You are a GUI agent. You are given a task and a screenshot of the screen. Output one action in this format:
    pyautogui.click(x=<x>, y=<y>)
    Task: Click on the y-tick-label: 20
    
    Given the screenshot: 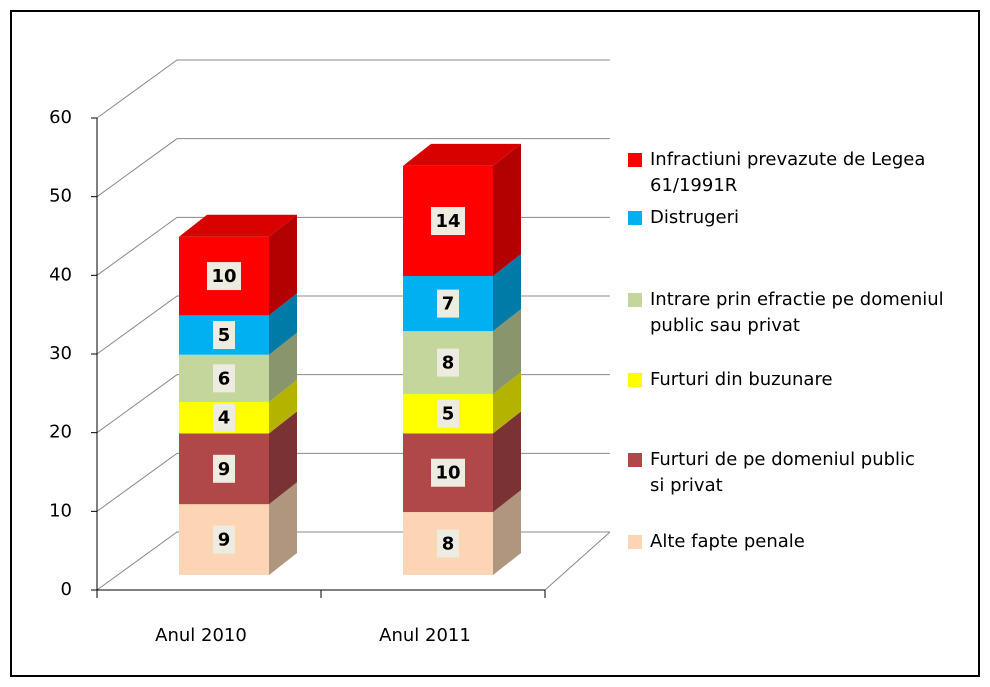 What is the action you would take?
    pyautogui.click(x=60, y=432)
    